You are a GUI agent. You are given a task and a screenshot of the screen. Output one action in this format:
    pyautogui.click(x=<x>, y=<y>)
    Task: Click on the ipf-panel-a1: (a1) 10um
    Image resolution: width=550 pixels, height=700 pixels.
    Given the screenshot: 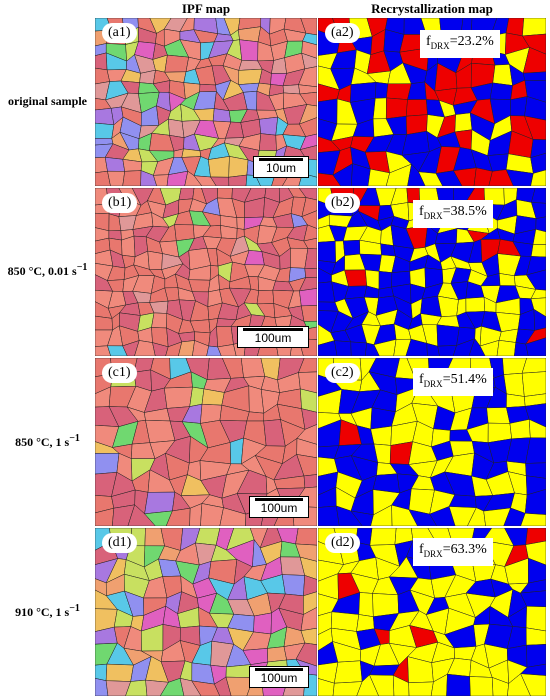 What is the action you would take?
    pyautogui.click(x=206, y=102)
    